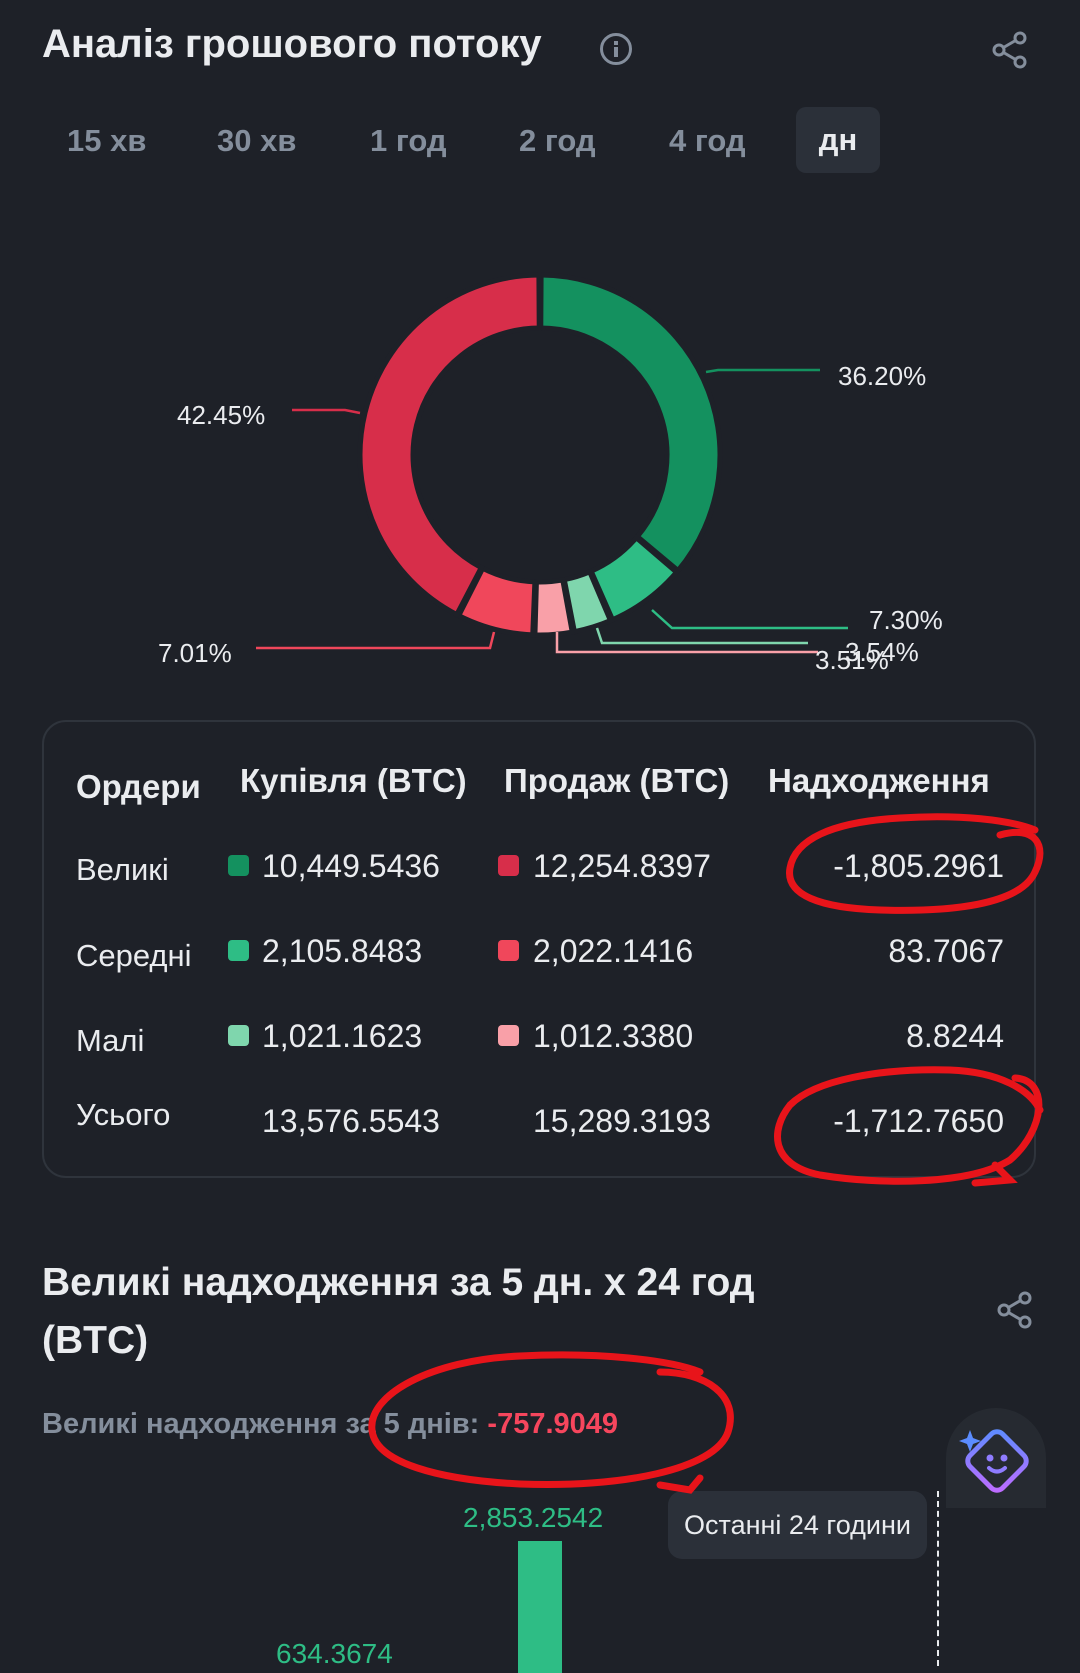  Describe the element at coordinates (838, 140) in the screenshot. I see `tab-day: дн` at that location.